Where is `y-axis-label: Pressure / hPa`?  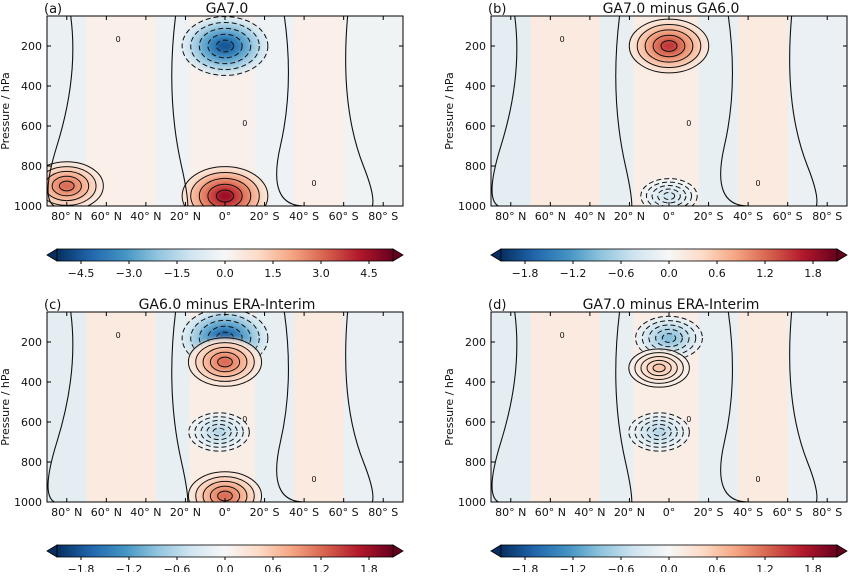 y-axis-label: Pressure / hPa is located at coordinates (6, 407).